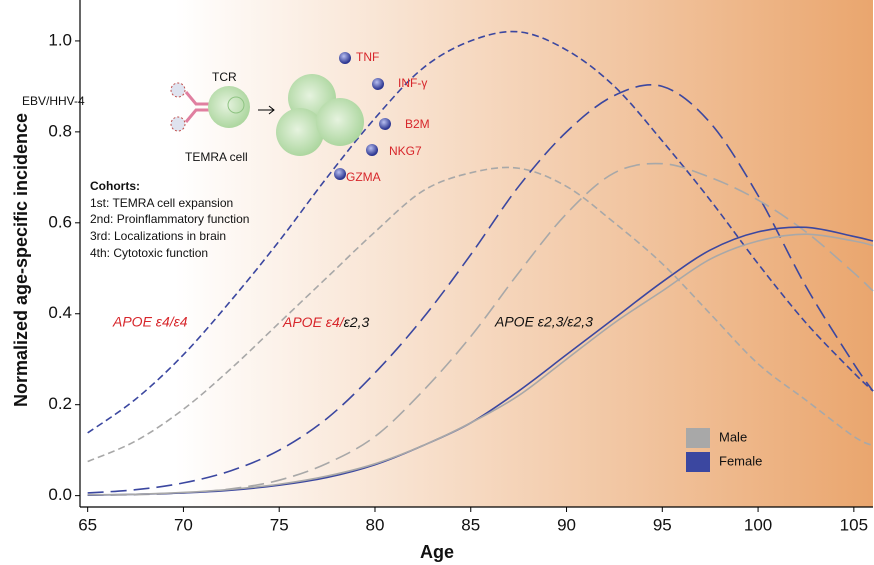 The height and width of the screenshot is (565, 874). Describe the element at coordinates (60, 130) in the screenshot. I see `y-tick-label: 0.8` at that location.